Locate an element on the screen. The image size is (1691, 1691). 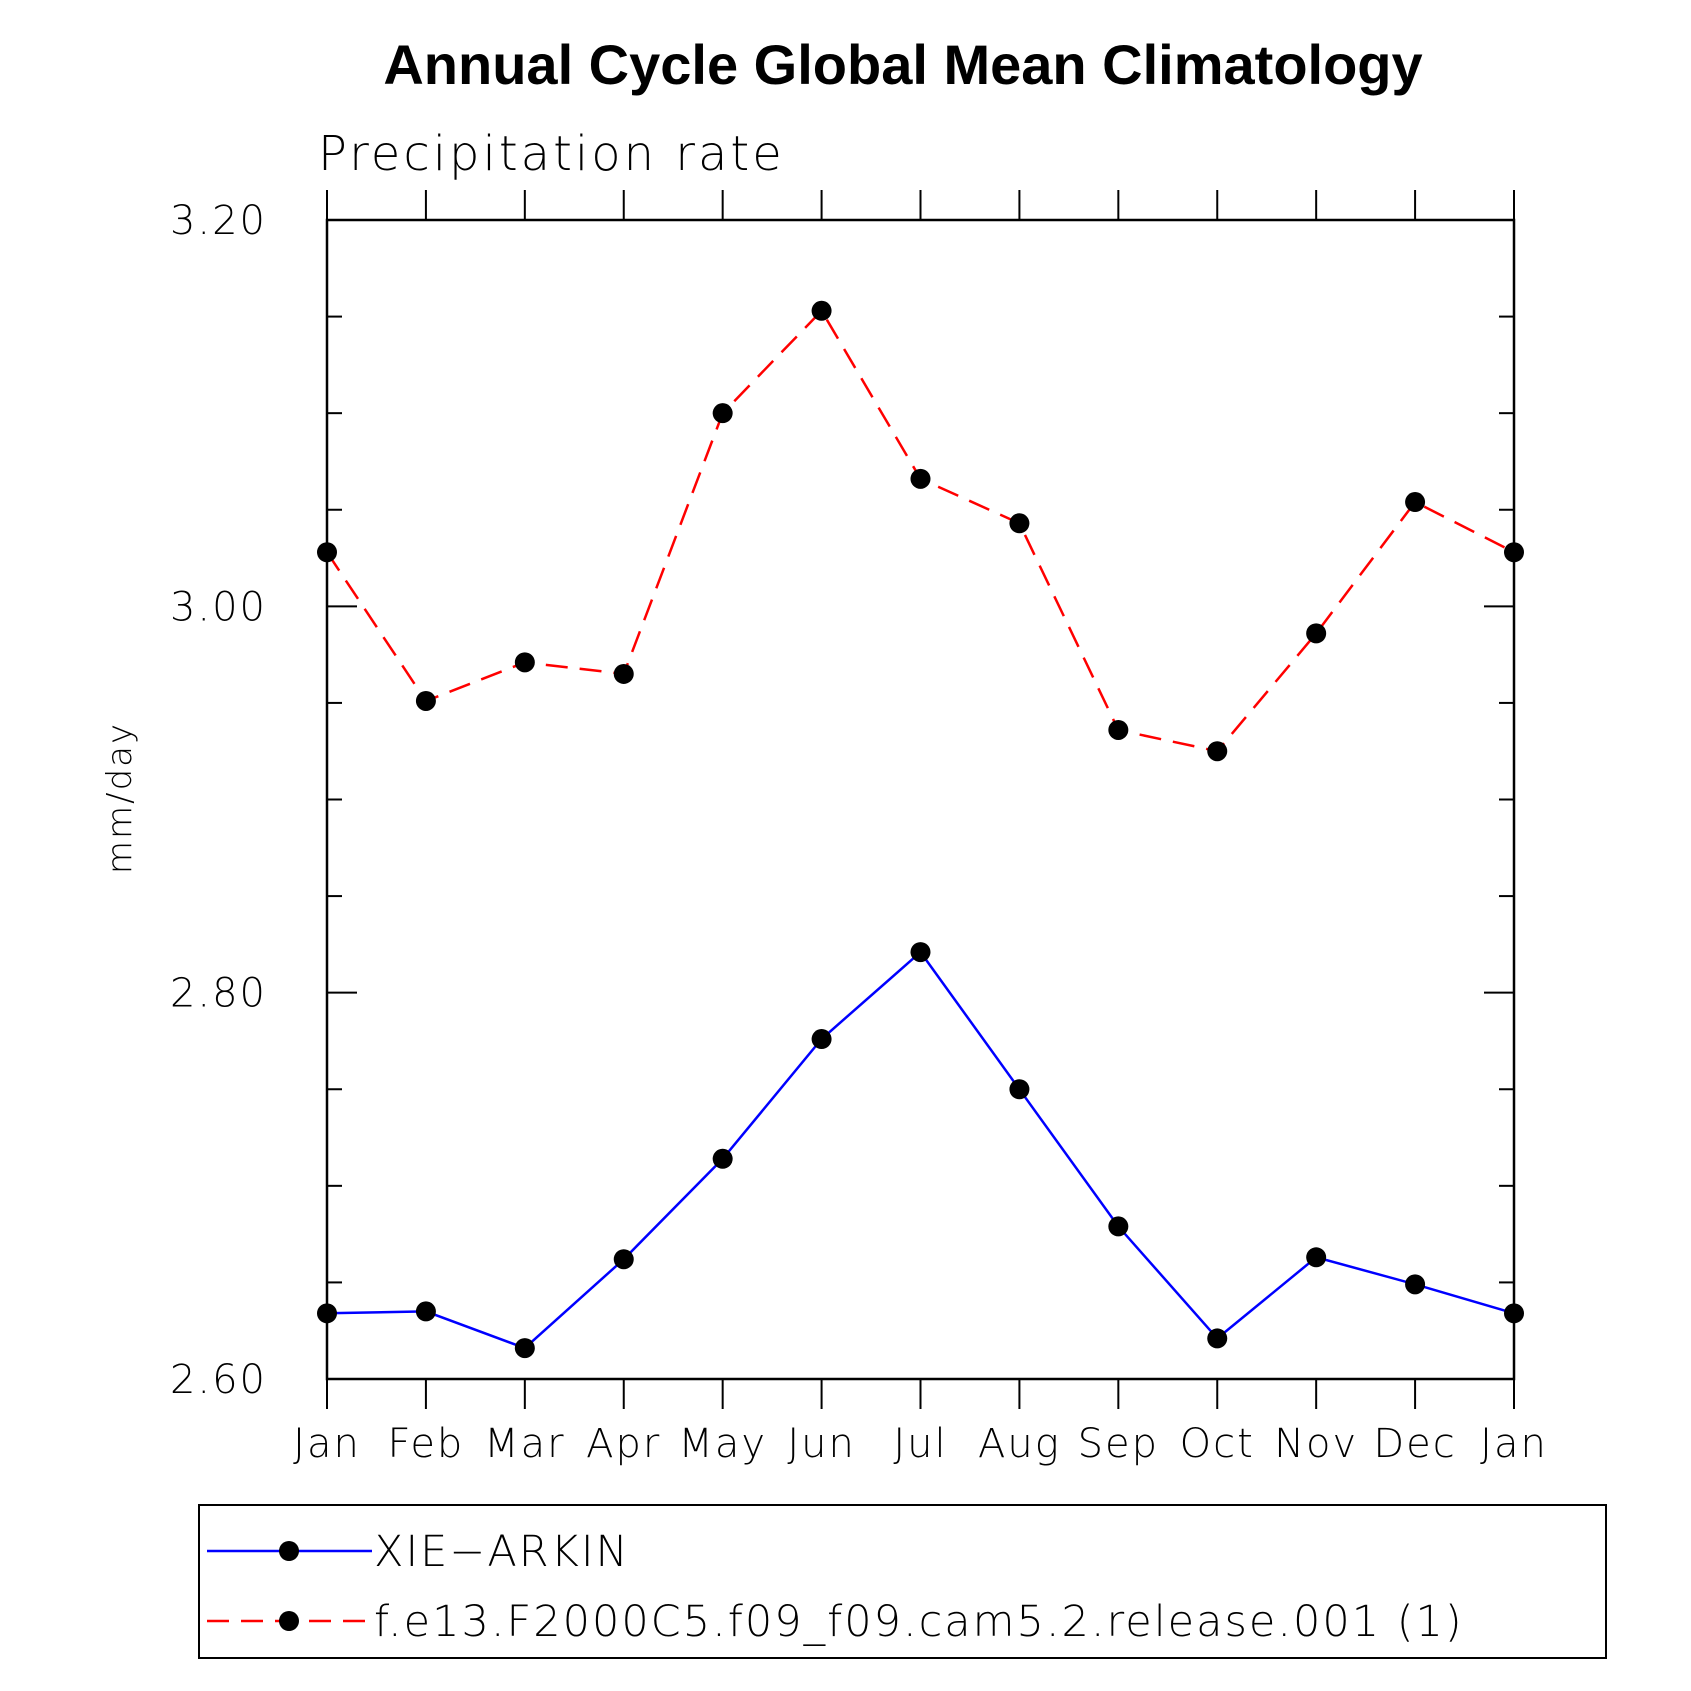
y-tick-label: 3.20 is located at coordinates (218, 221).